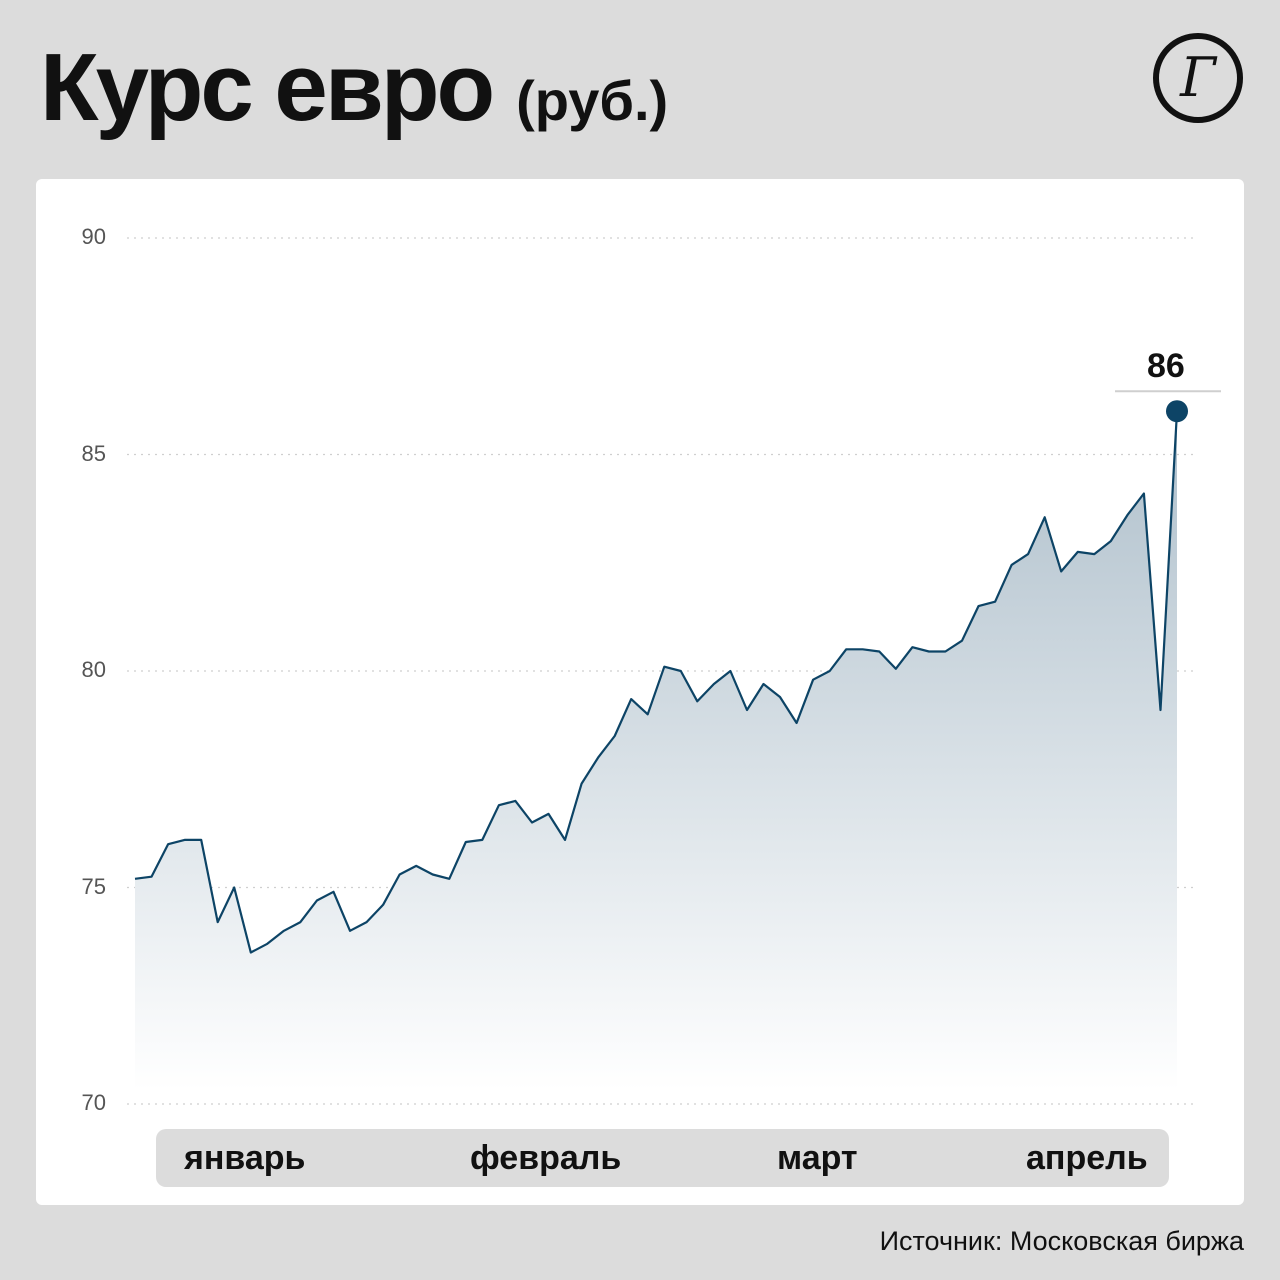 This screenshot has width=1280, height=1280. Describe the element at coordinates (93, 1102) in the screenshot. I see `y-tick-label: 70` at that location.